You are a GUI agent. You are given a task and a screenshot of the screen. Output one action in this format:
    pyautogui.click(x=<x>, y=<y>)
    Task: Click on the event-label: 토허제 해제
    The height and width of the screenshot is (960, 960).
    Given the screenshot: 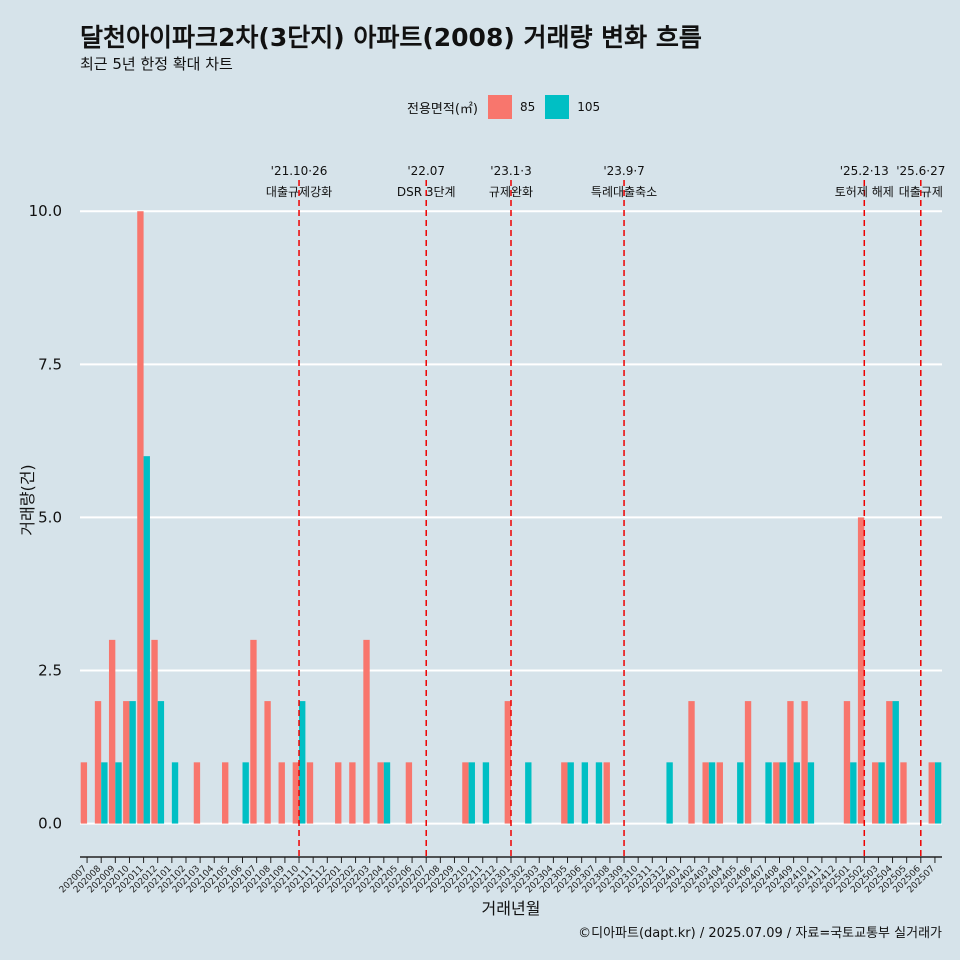 What is the action you would take?
    pyautogui.click(x=864, y=192)
    